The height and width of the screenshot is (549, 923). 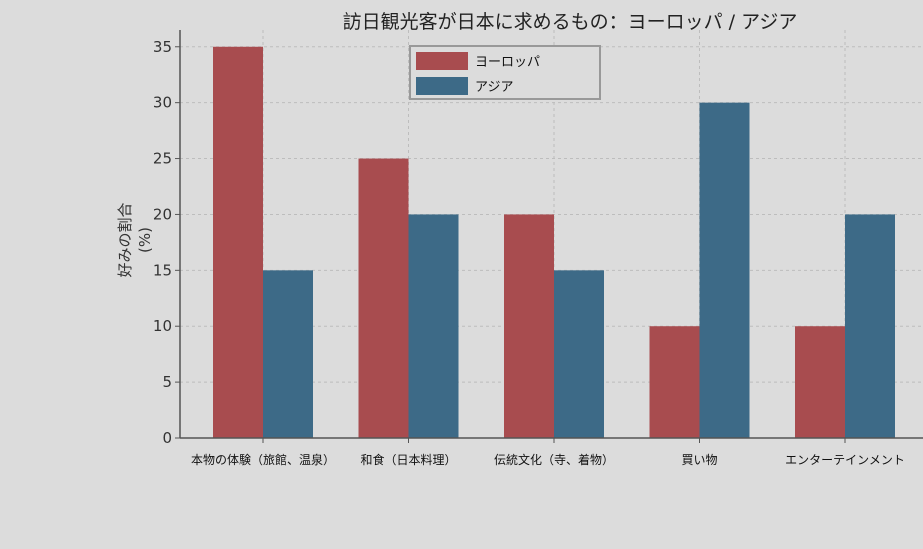 What do you see at coordinates (505, 72) in the screenshot?
I see `legend: ヨーロッパ アジア` at bounding box center [505, 72].